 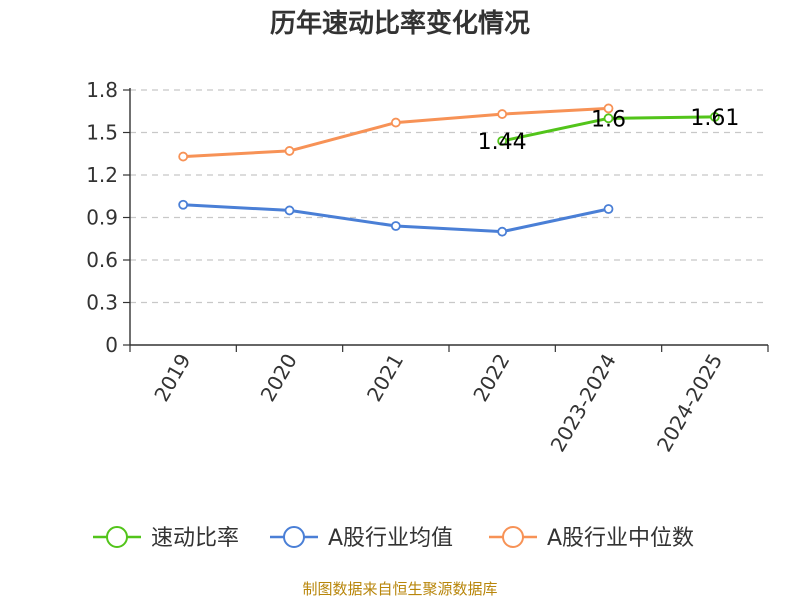 I want to click on y-tick-label: 1.2, so click(x=102, y=175).